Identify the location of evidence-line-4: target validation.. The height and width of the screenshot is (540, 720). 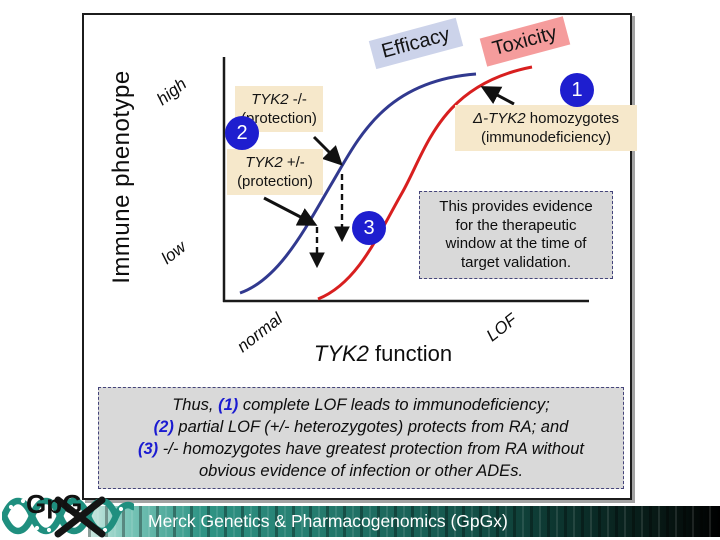
(516, 262).